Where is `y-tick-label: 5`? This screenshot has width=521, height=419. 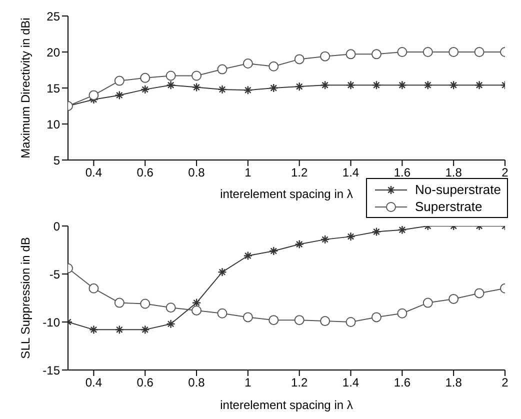 y-tick-label: 5 is located at coordinates (56, 160).